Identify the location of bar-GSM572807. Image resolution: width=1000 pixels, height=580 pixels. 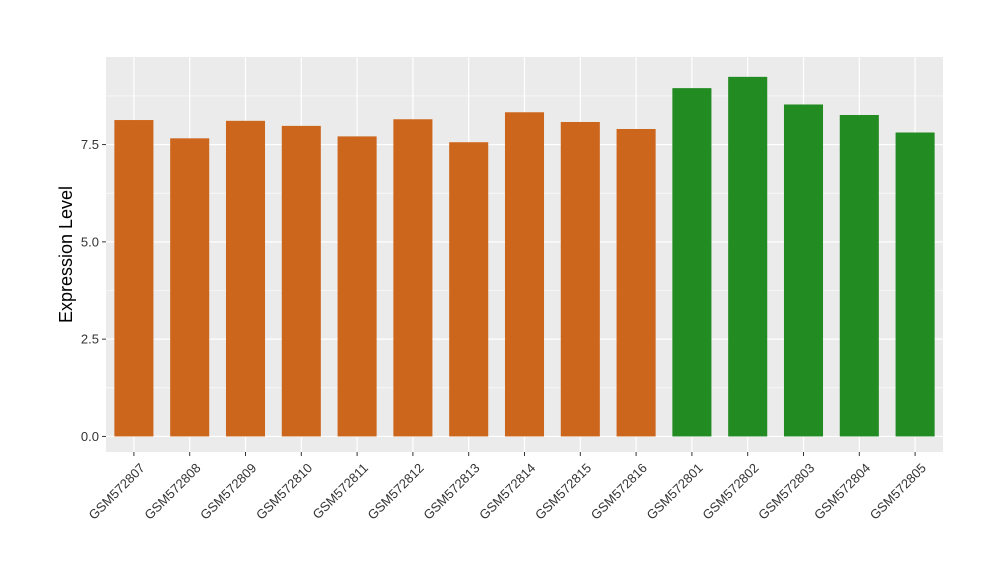
(134, 278).